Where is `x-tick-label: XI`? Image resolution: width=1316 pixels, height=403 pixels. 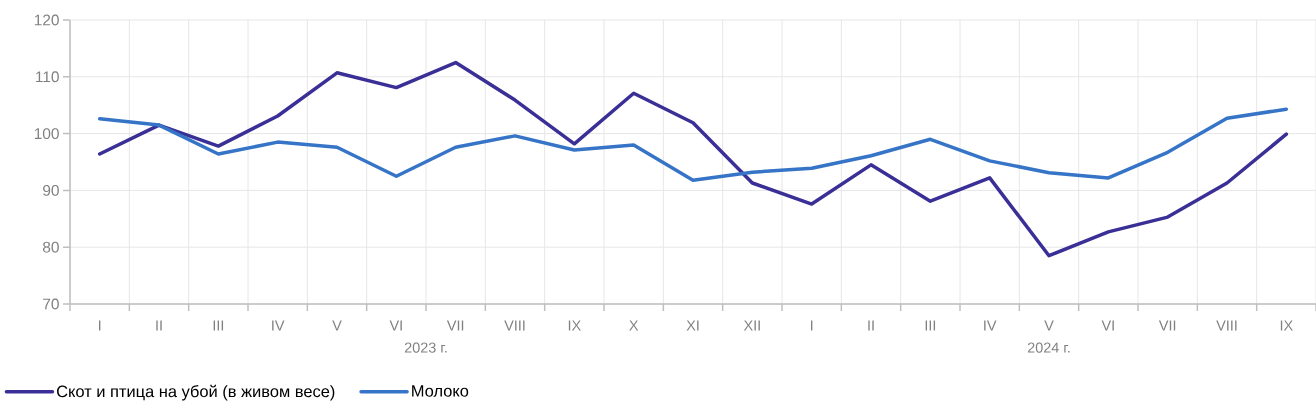
x-tick-label: XI is located at coordinates (692, 325).